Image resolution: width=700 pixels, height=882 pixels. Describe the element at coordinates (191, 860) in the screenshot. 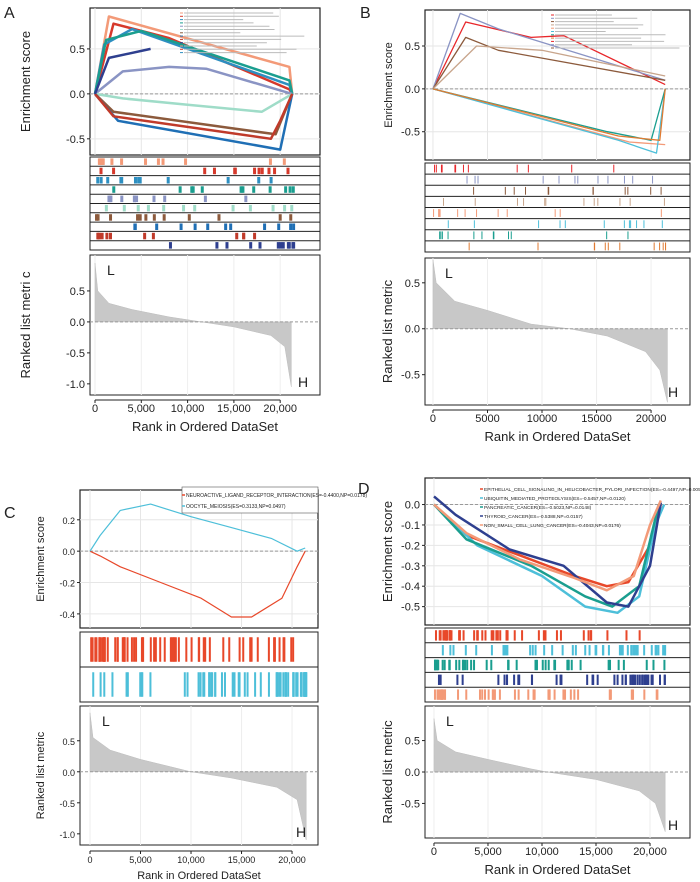

I see `x-tick-label: 10,000` at that location.